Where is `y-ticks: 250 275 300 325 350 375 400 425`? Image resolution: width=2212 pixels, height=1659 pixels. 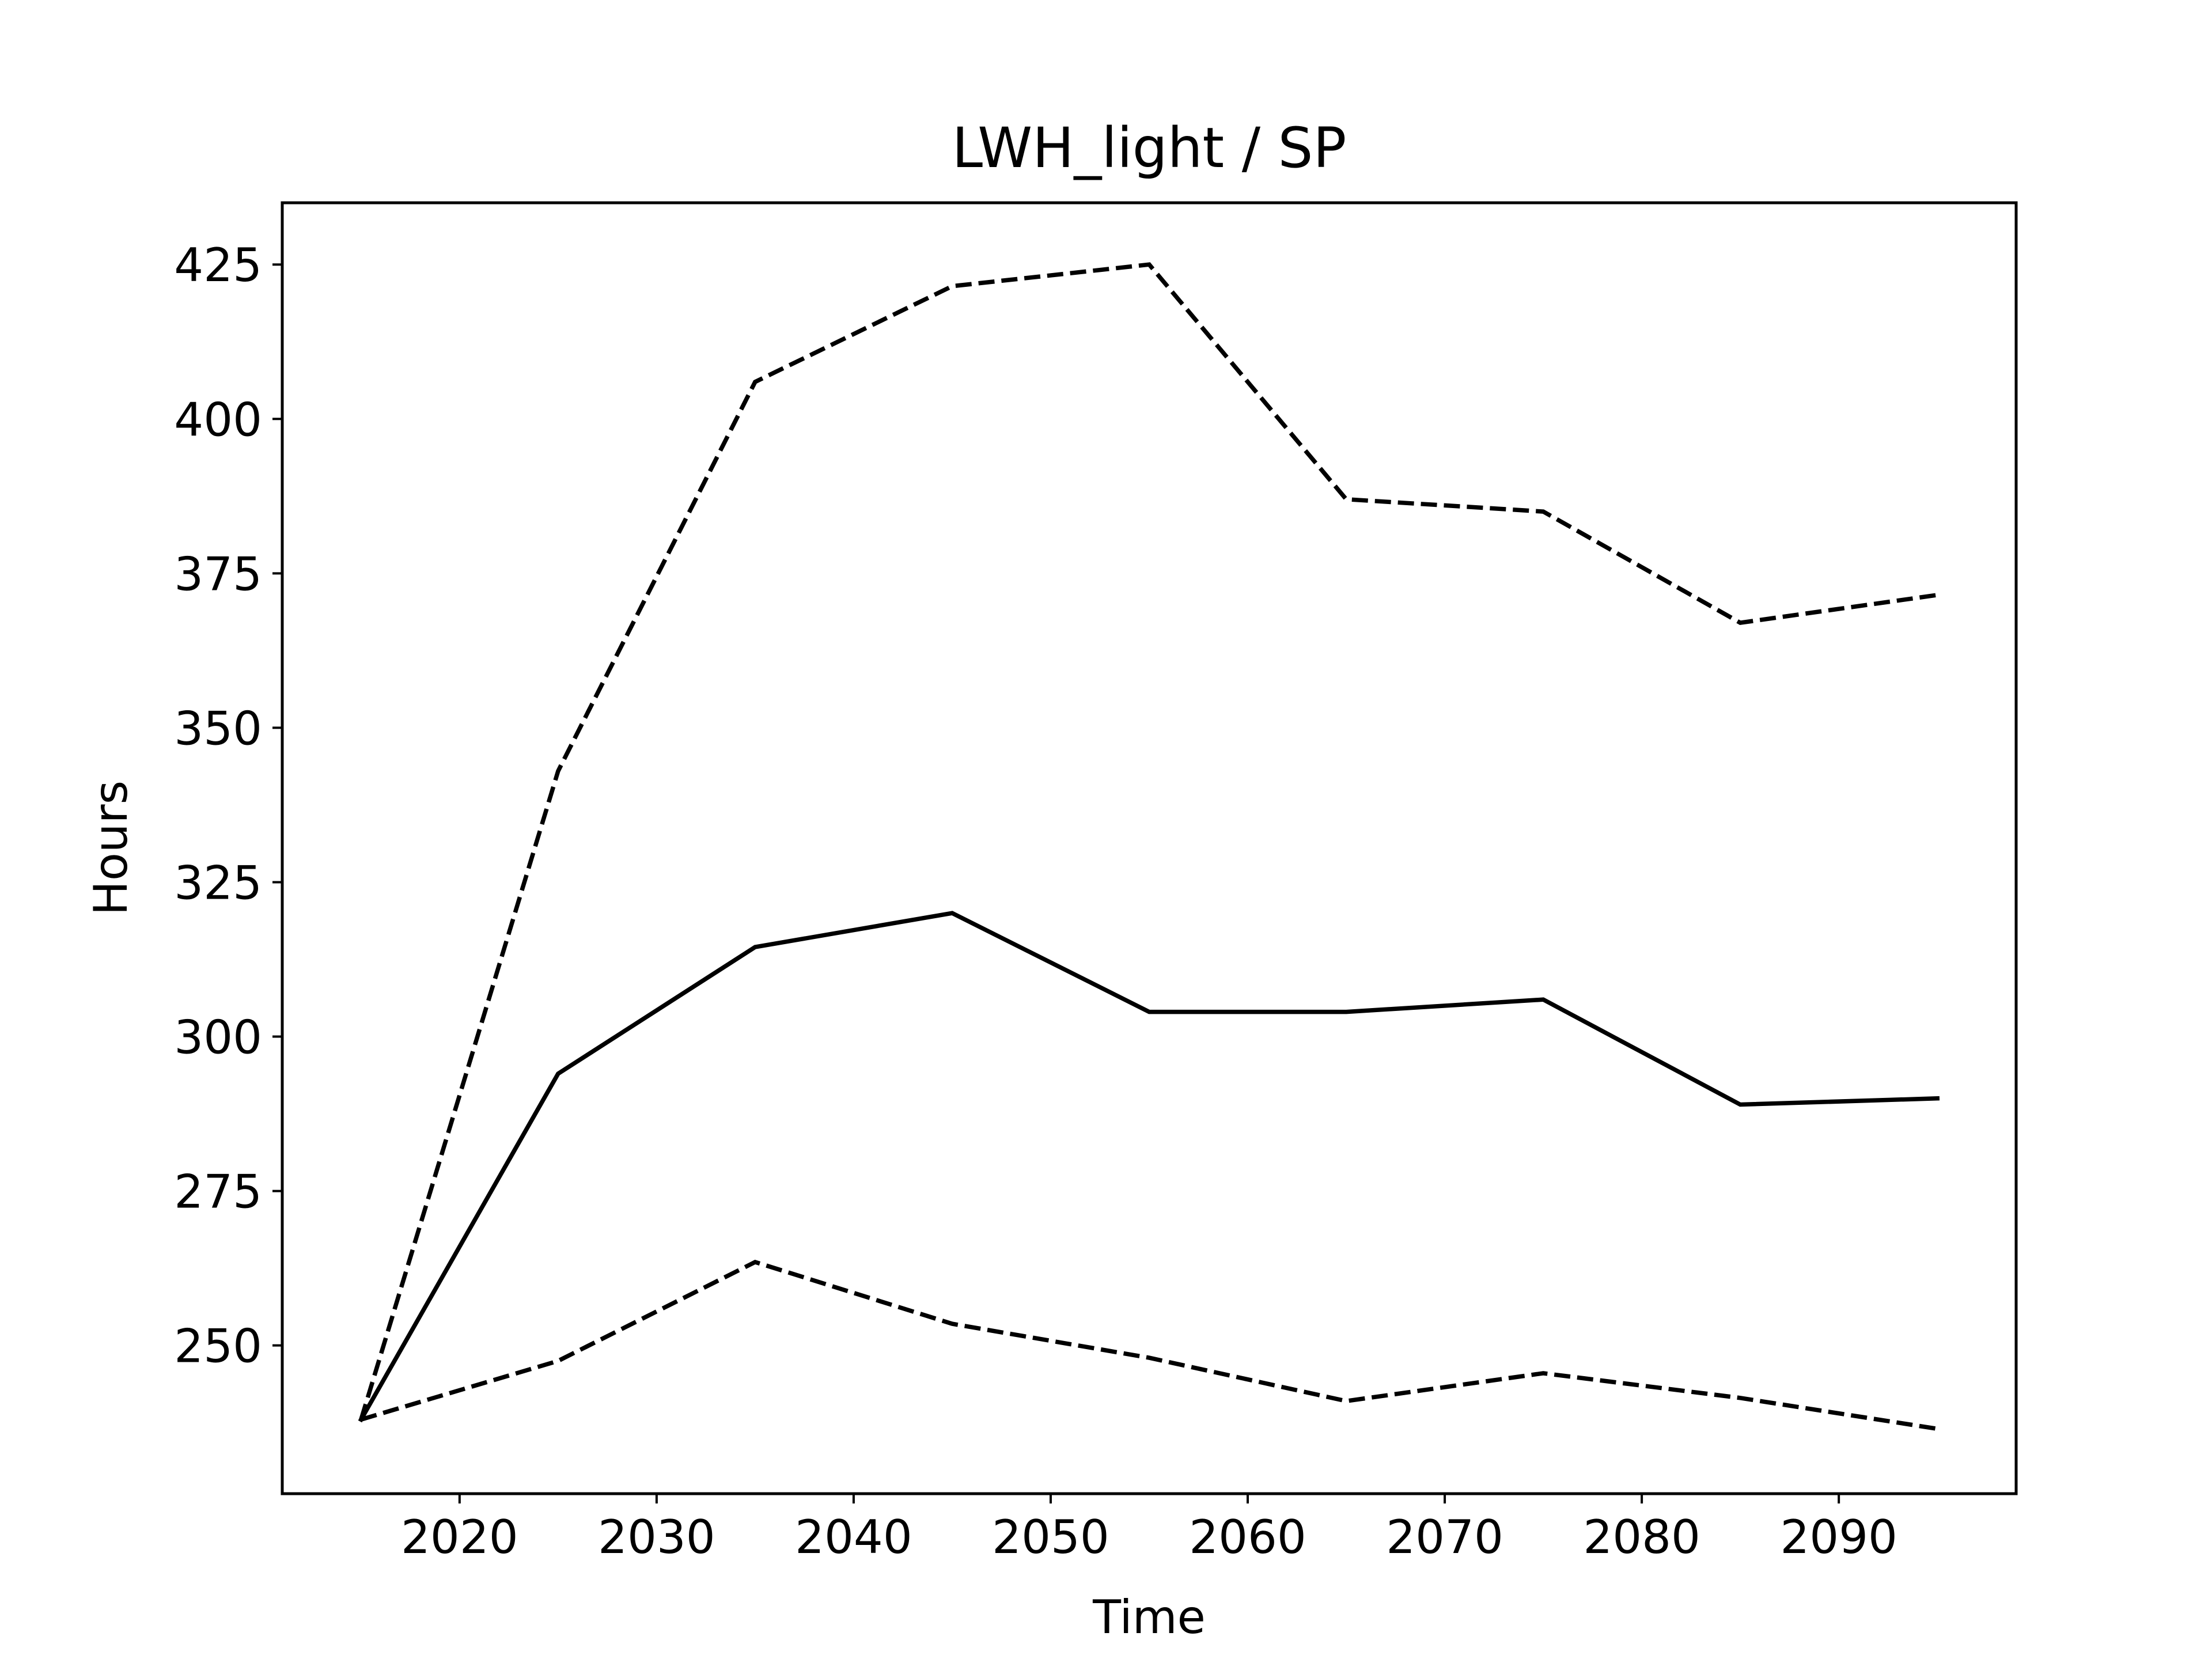 y-ticks: 250 275 300 325 350 375 400 425 is located at coordinates (228, 805).